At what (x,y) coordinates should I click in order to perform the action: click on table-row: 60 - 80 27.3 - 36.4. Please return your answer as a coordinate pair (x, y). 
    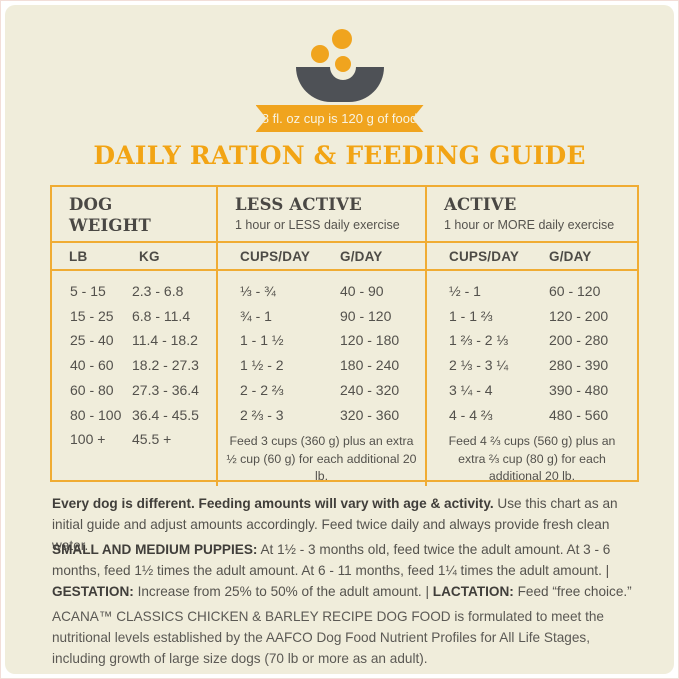
    Looking at the image, I should click on (134, 390).